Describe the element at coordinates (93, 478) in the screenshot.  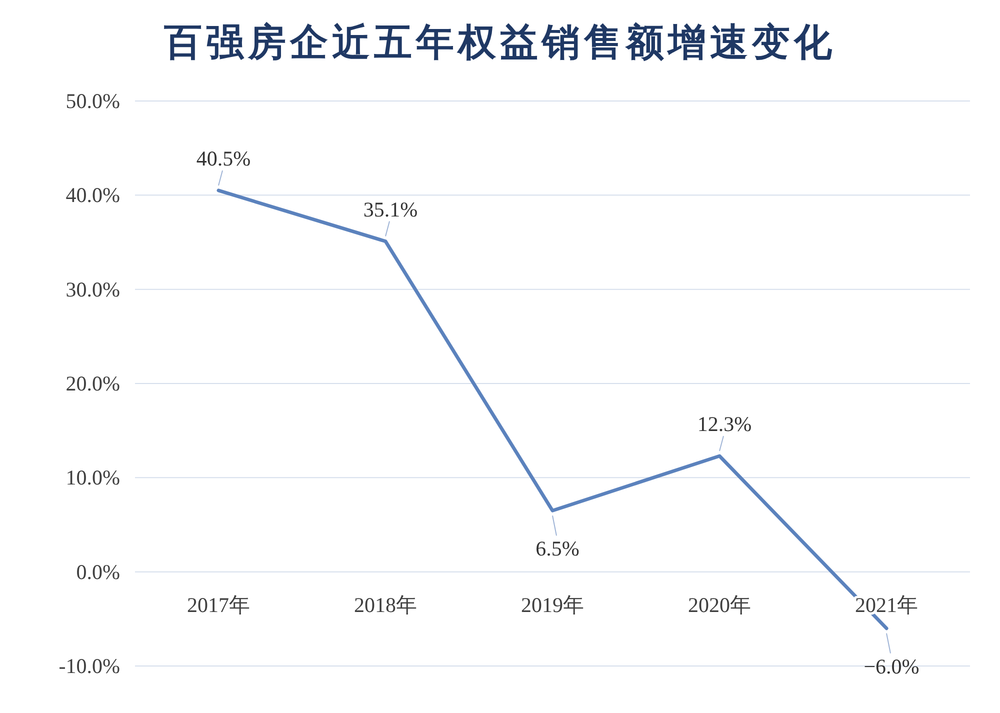
I see `y-tick-label: 10.0%` at that location.